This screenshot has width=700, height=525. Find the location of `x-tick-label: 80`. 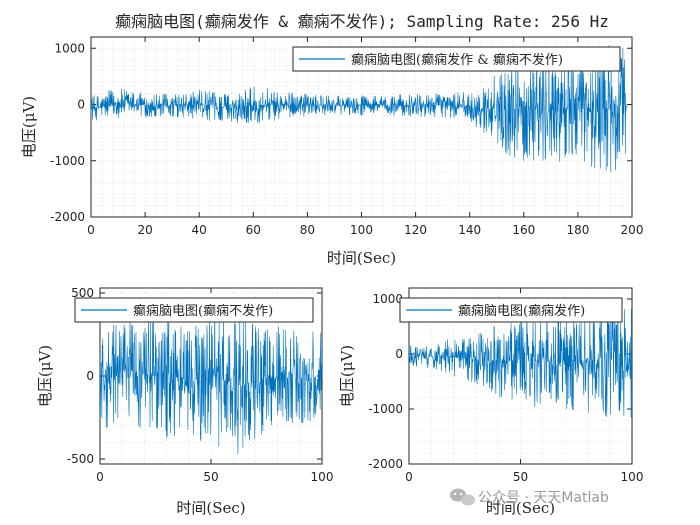

x-tick-label: 80 is located at coordinates (307, 230).